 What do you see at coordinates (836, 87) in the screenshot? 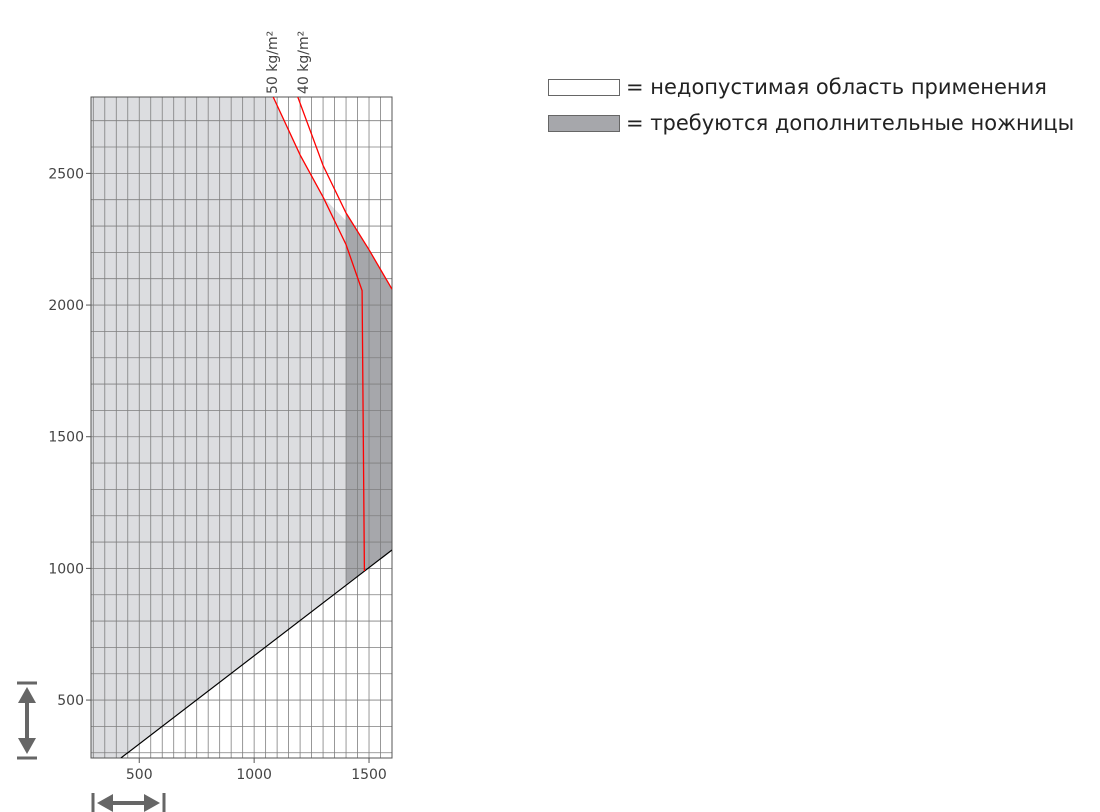
I see `legend-label-not-allowed: = недопустимая область применения` at bounding box center [836, 87].